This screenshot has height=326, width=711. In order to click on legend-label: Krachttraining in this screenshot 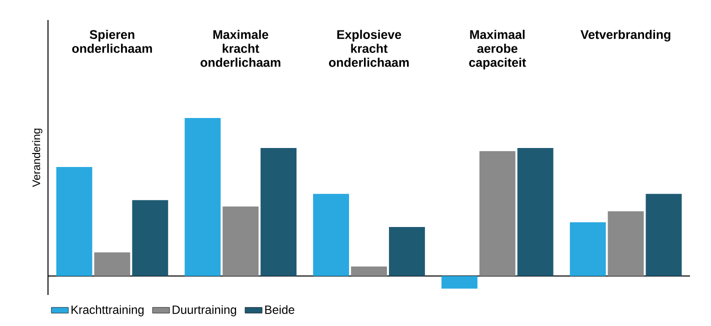, I will do `click(108, 310)`.